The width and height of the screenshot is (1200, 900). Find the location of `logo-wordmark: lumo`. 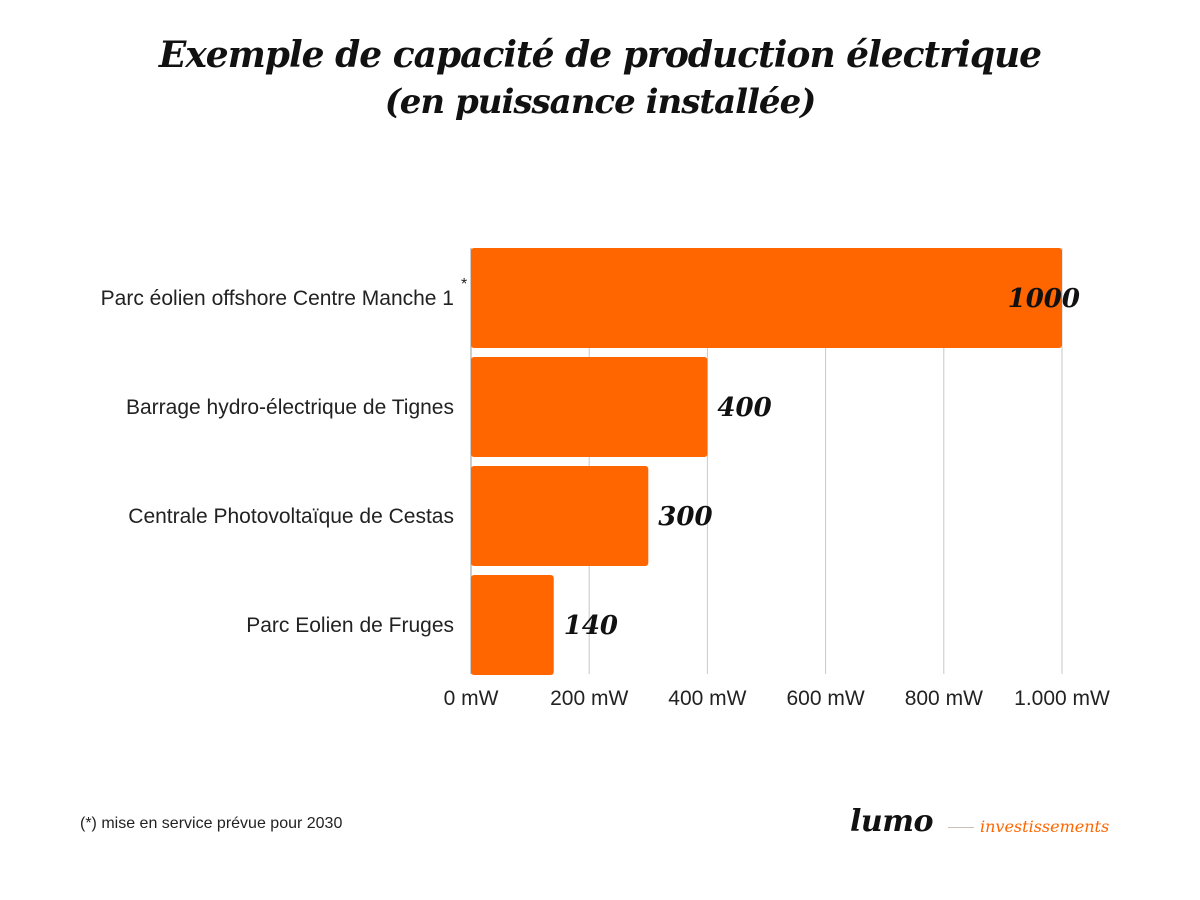

logo-wordmark: lumo is located at coordinates (891, 821).